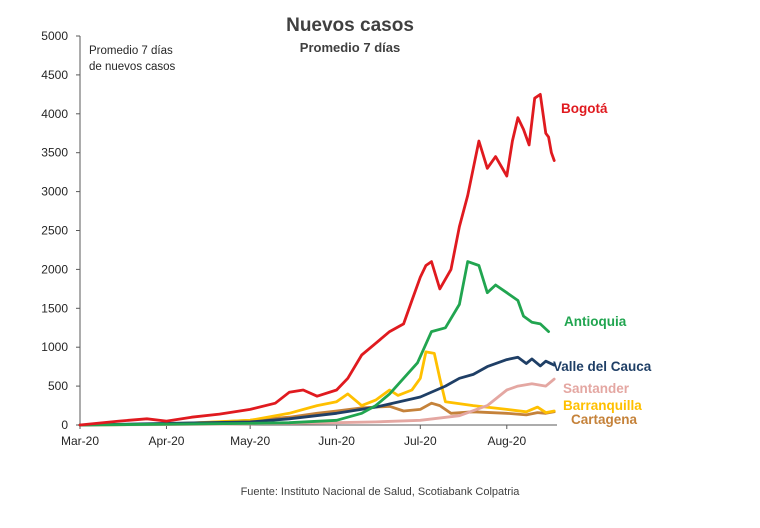 This screenshot has width=760, height=528. What do you see at coordinates (595, 321) in the screenshot?
I see `series-label: Antioquia` at bounding box center [595, 321].